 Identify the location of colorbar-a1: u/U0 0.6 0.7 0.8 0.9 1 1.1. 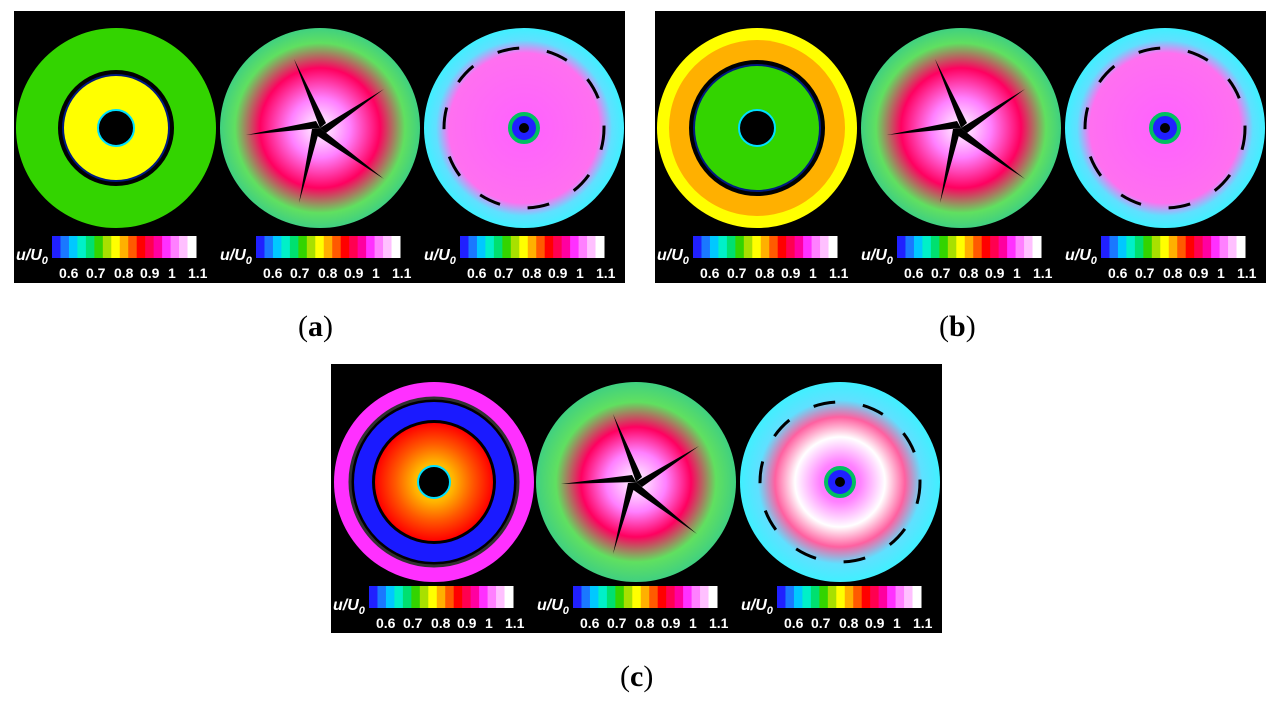
(112, 258).